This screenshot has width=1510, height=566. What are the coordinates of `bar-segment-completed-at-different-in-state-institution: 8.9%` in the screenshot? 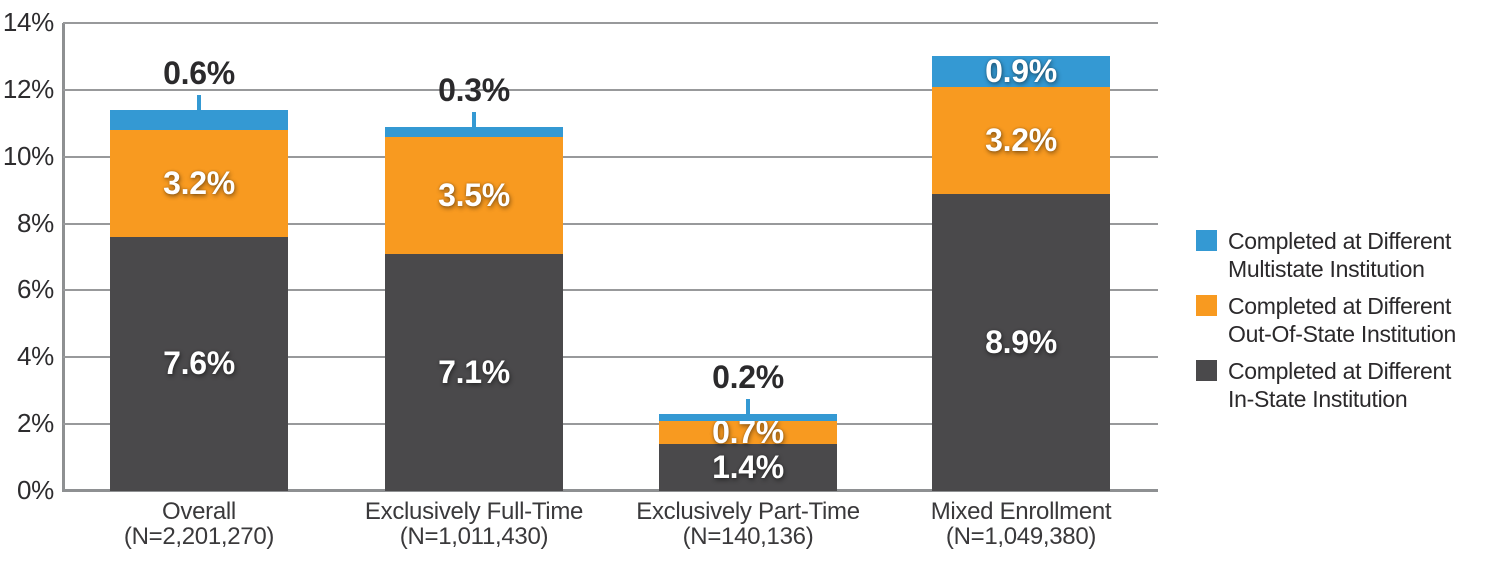 It's located at (1021, 342).